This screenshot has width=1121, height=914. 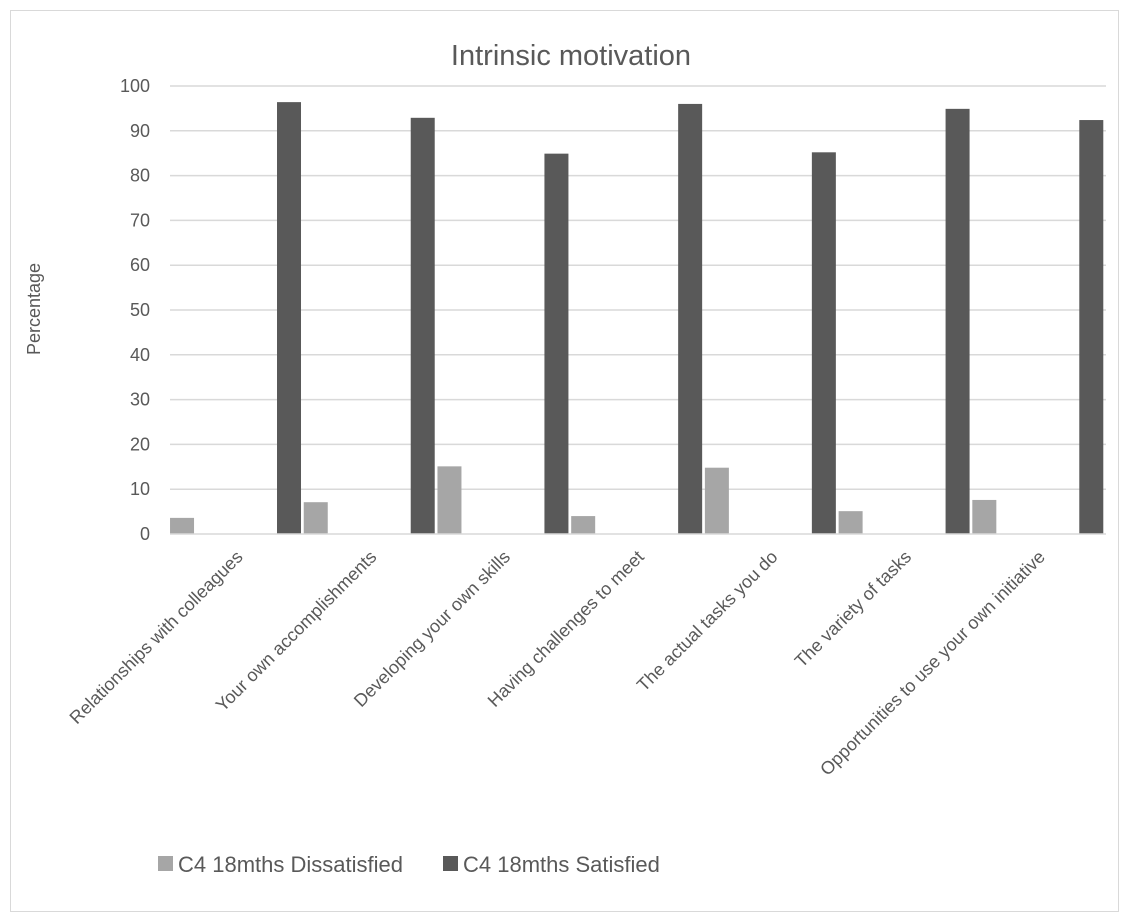 I want to click on x-tick-label: The actual tasks you do, so click(x=707, y=621).